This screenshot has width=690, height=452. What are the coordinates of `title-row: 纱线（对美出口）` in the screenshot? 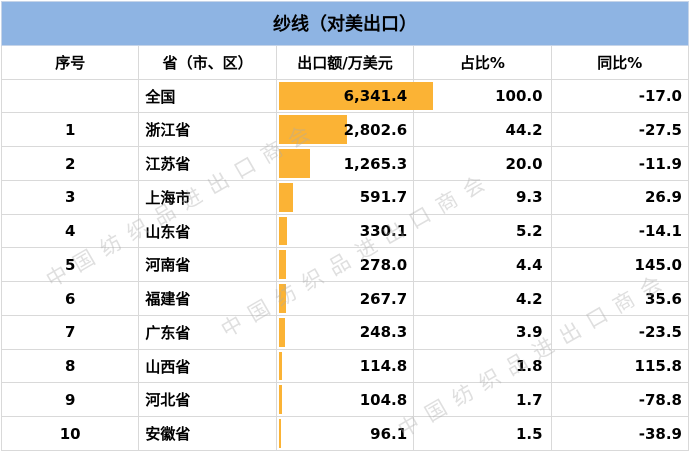 It's located at (345, 23).